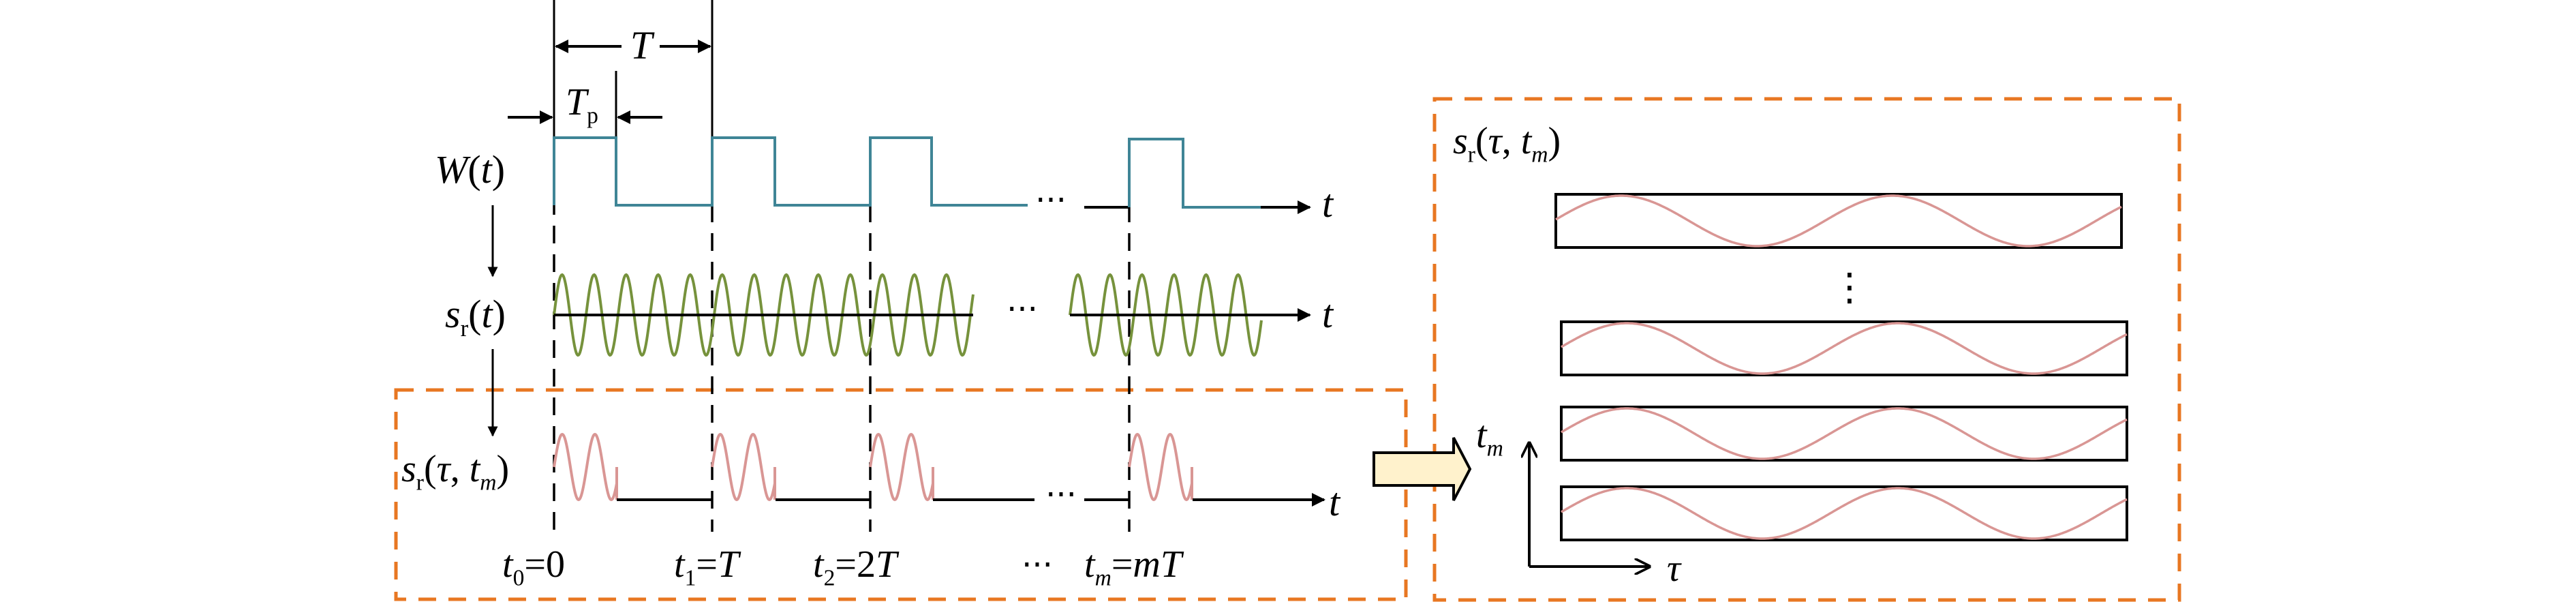 The height and width of the screenshot is (602, 2576). What do you see at coordinates (1158, 564) in the screenshot?
I see `label-part: mT` at bounding box center [1158, 564].